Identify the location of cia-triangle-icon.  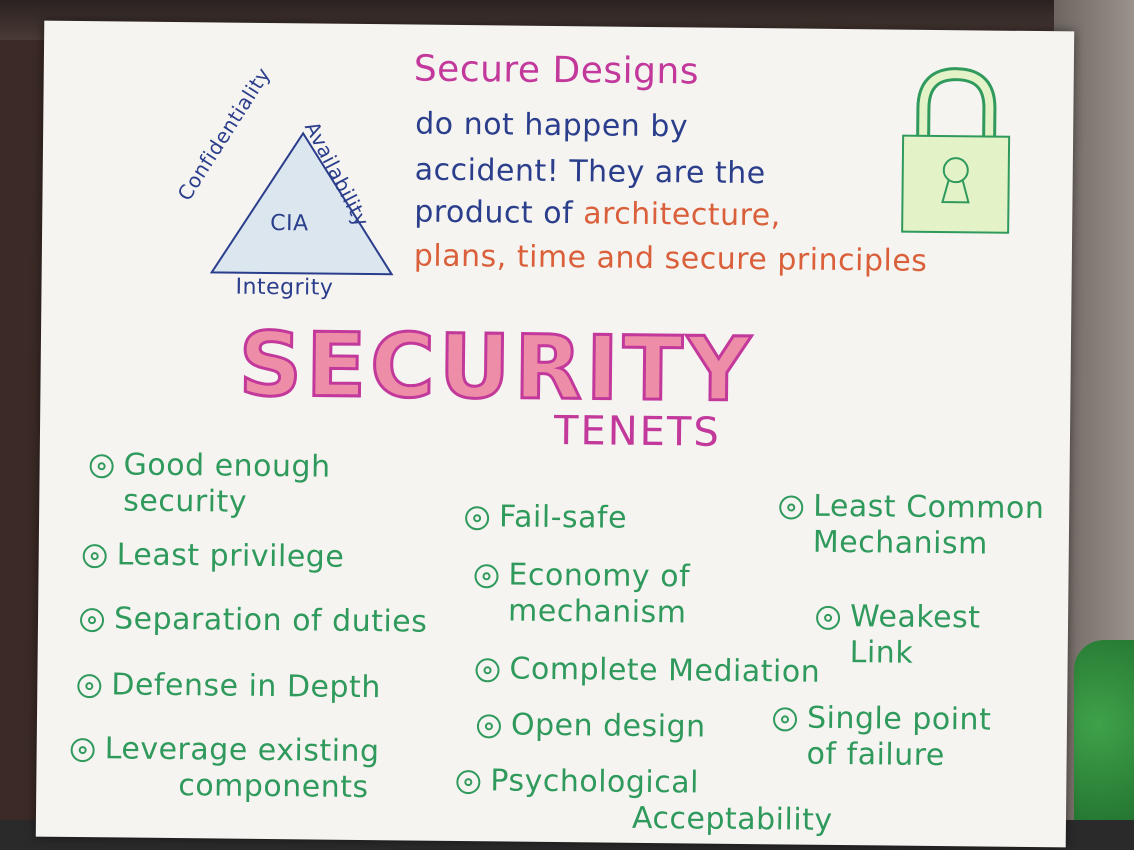
(301, 203).